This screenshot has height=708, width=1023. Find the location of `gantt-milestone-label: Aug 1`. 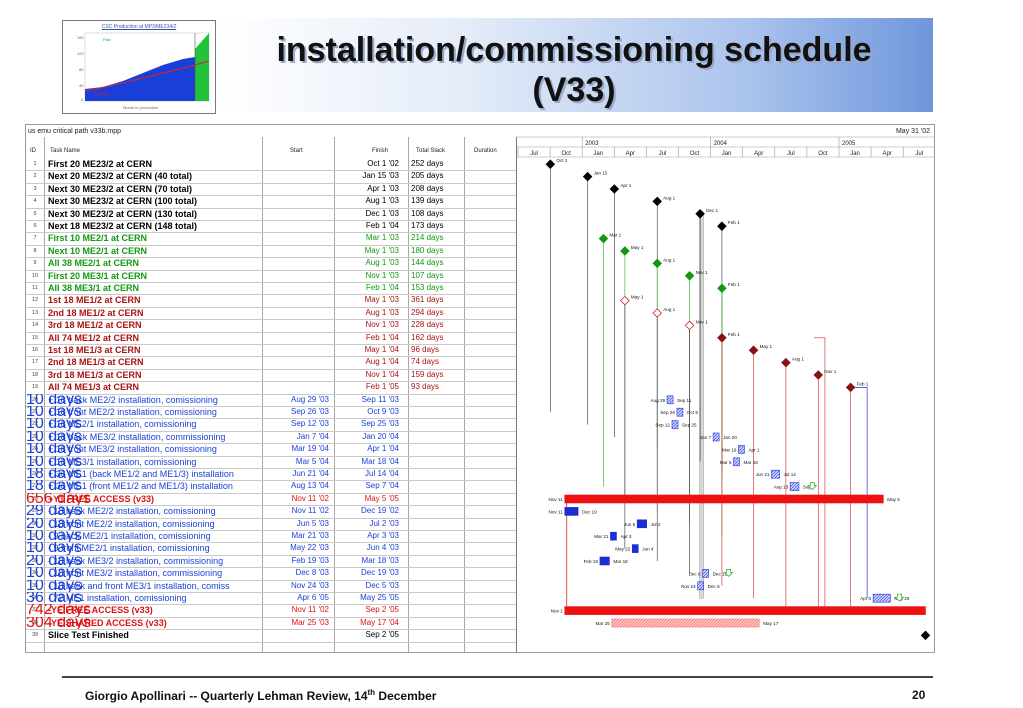

gantt-milestone-label: Aug 1 is located at coordinates (669, 309).